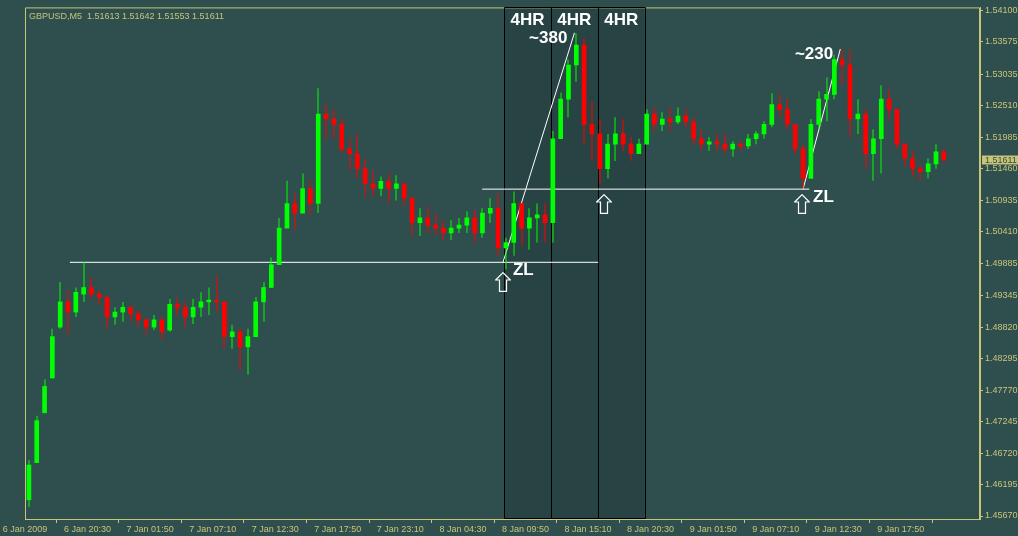 The height and width of the screenshot is (536, 1018). Describe the element at coordinates (213, 528) in the screenshot. I see `x-tick-label: 7 Jan 07:10` at that location.